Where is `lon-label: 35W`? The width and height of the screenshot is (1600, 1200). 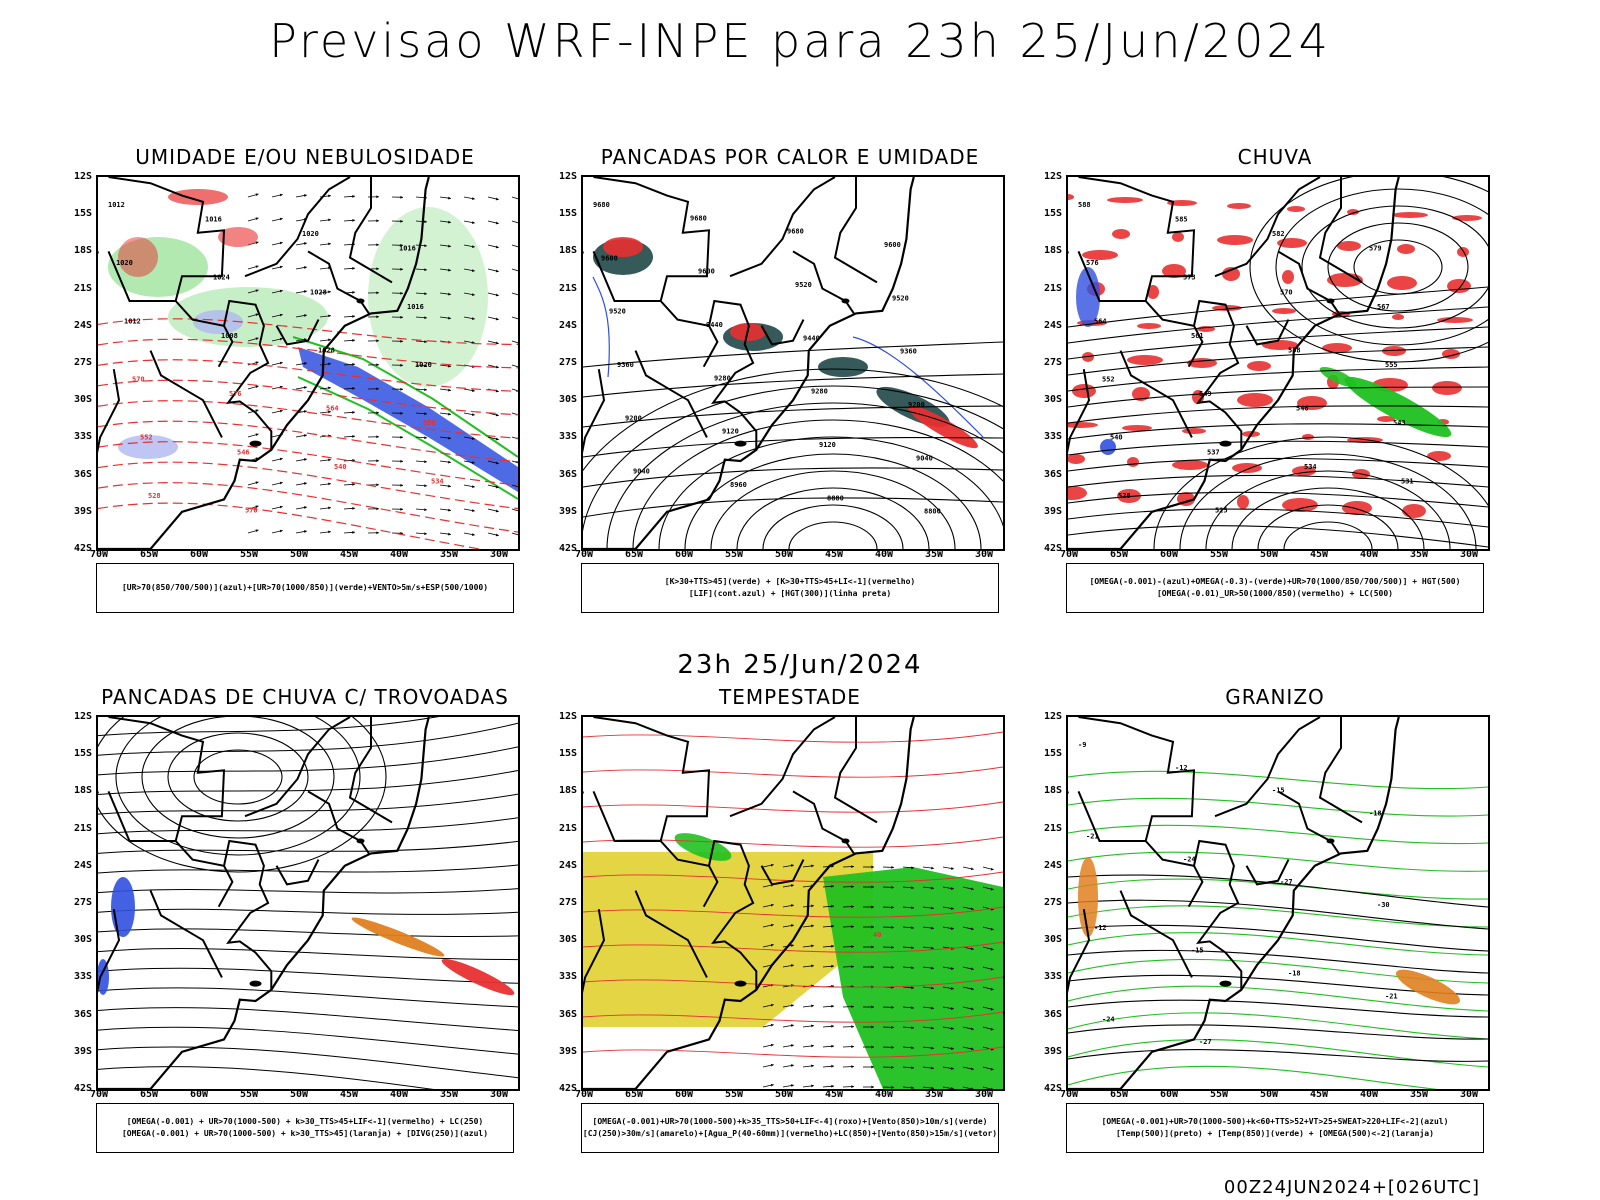
lon-label: 35W is located at coordinates (449, 554).